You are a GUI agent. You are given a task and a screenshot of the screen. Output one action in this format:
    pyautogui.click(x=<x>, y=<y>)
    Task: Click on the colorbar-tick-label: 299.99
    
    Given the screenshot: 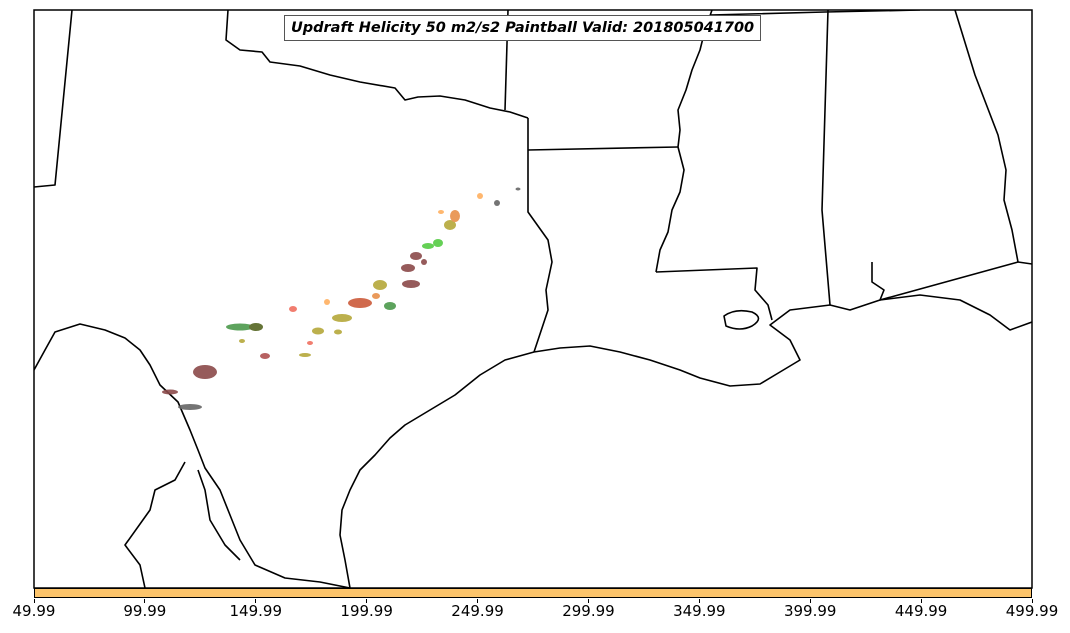 What is the action you would take?
    pyautogui.click(x=588, y=611)
    